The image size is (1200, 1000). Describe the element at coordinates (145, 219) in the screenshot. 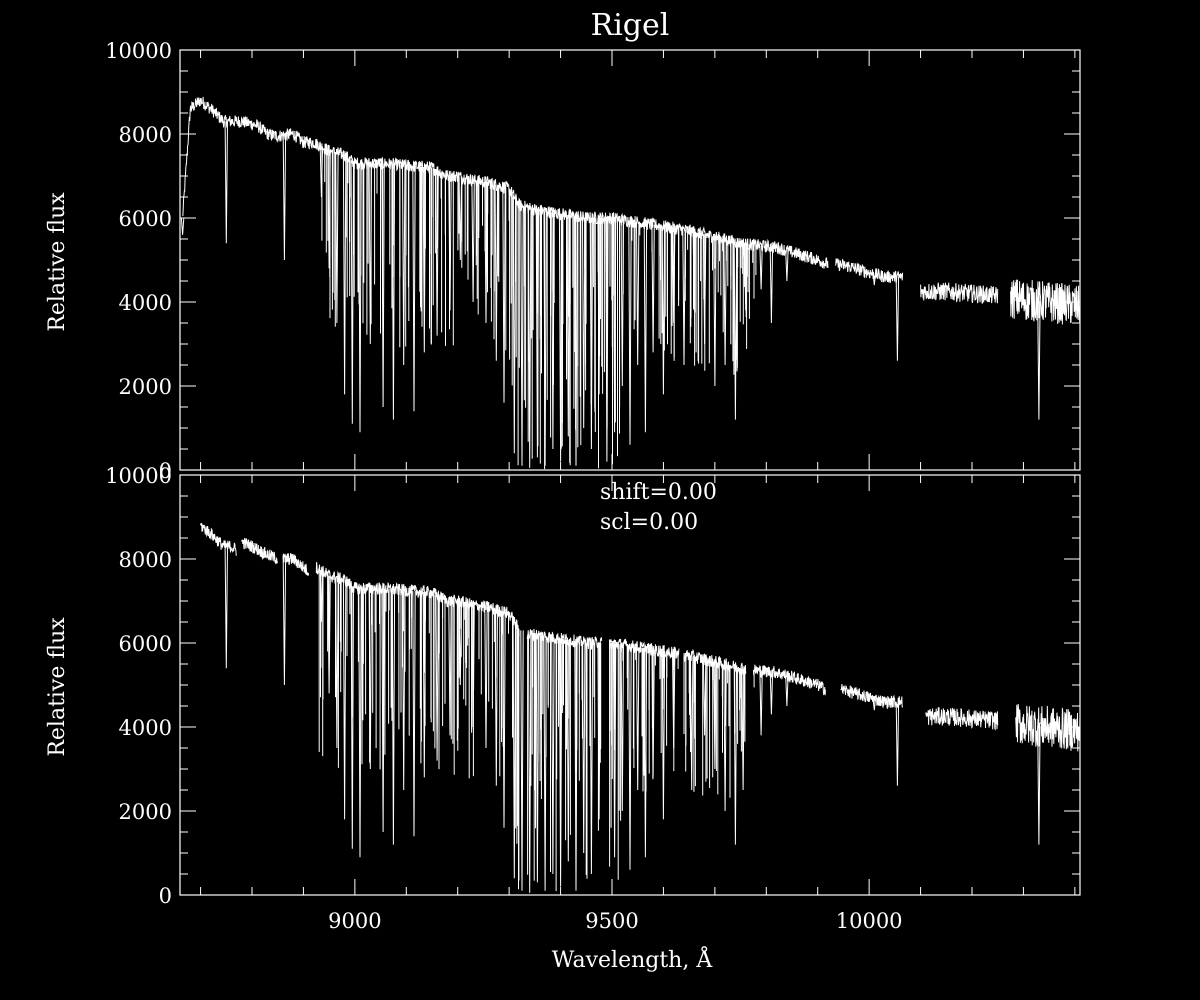

I see `y-tick-label-top-3: 6000` at that location.